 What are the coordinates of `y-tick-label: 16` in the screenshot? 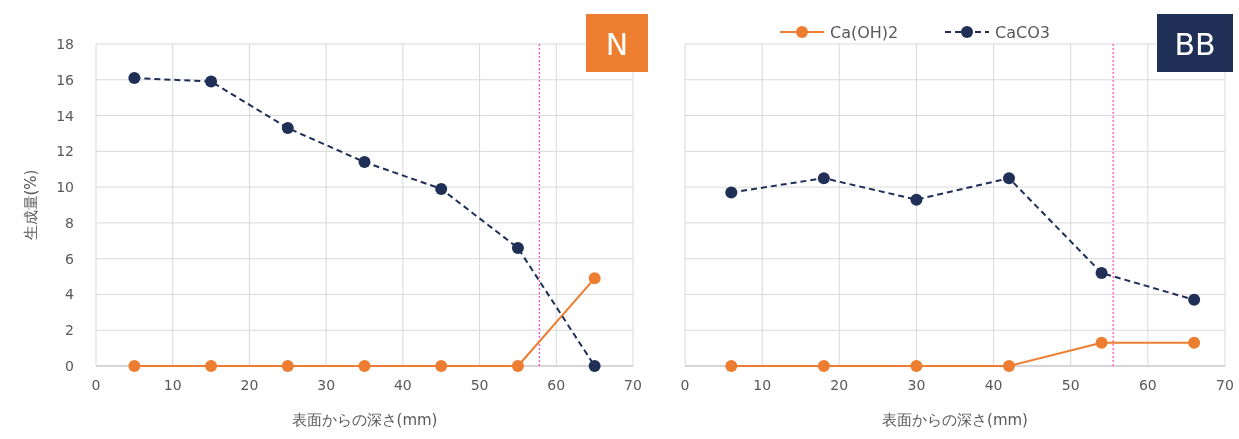 It's located at (65, 79).